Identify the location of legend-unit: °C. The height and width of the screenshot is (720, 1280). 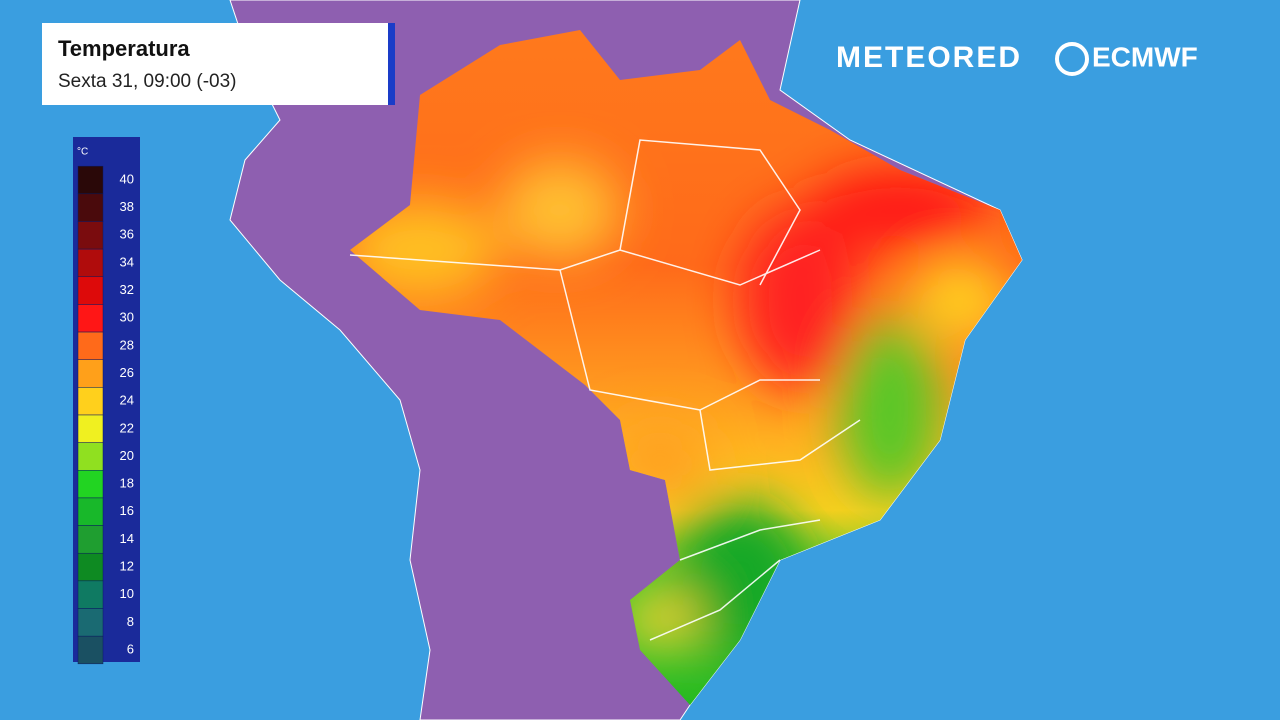
(82, 152).